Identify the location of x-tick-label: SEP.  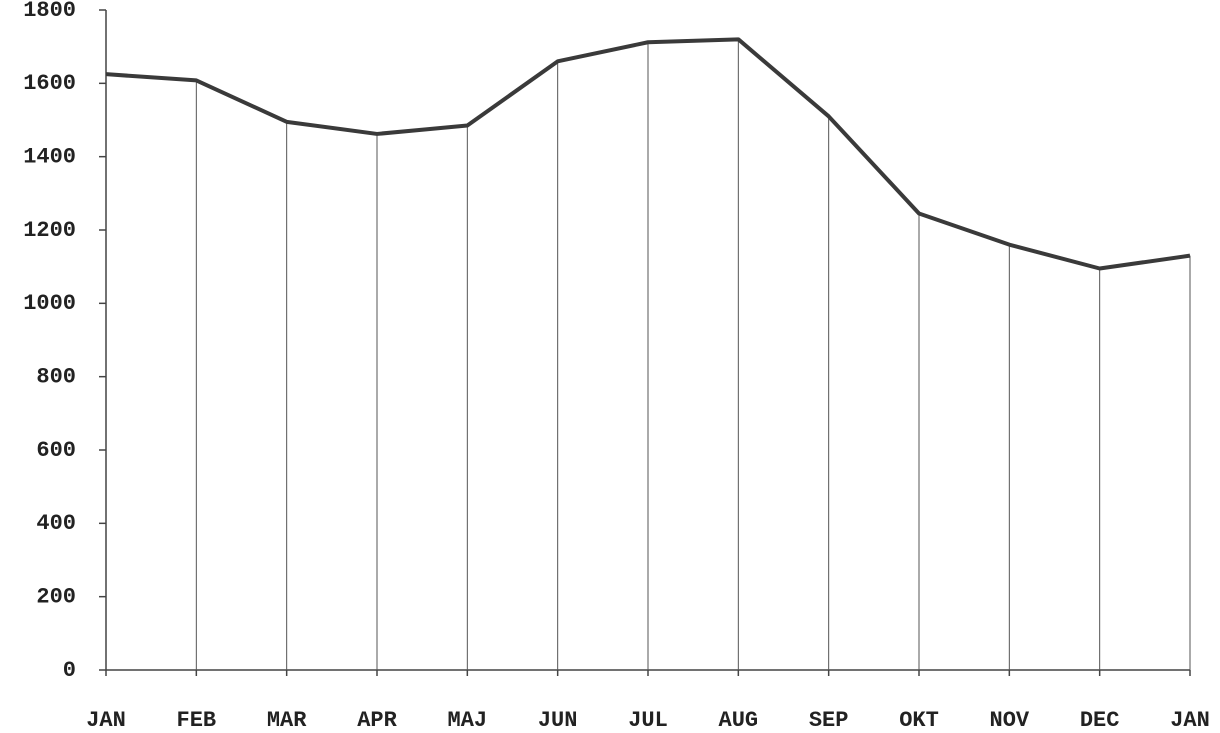
(829, 720).